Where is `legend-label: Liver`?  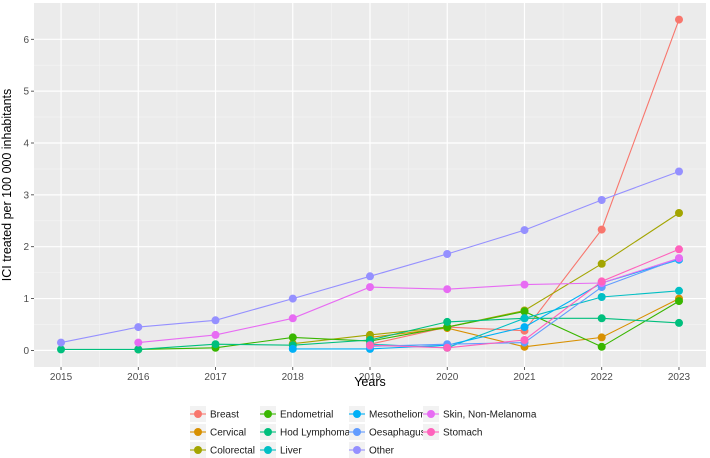 legend-label: Liver is located at coordinates (291, 451).